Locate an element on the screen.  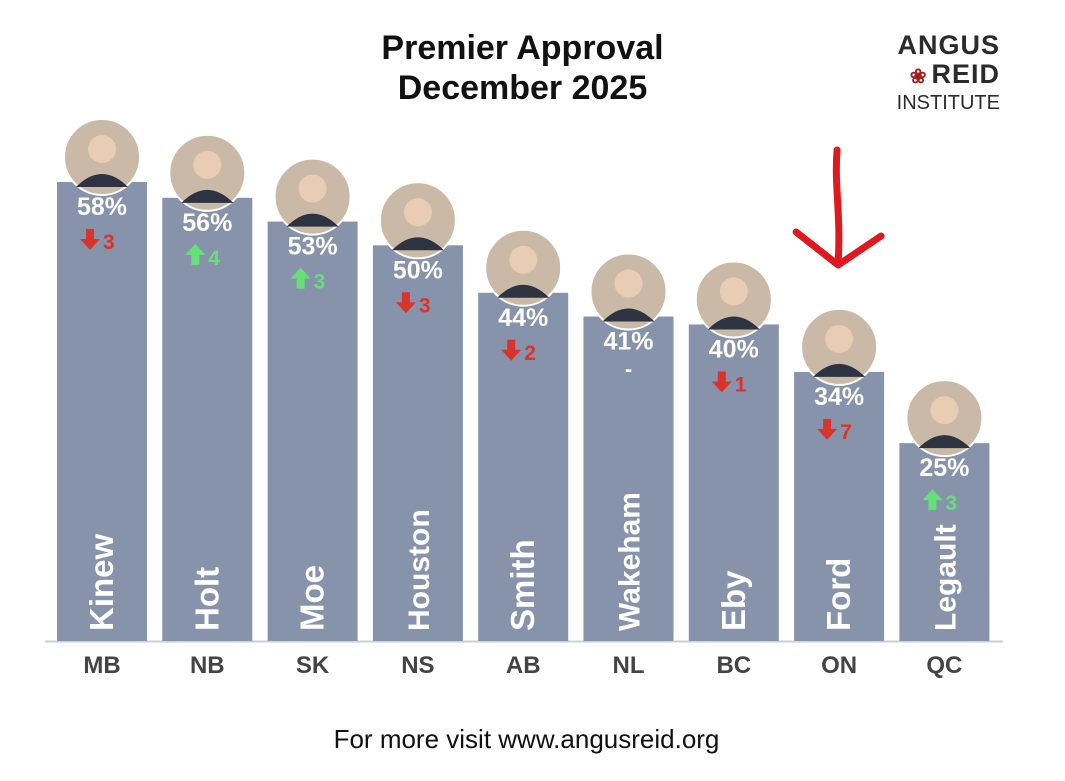
chart-title: Premier Approval December 2025 is located at coordinates (522, 68).